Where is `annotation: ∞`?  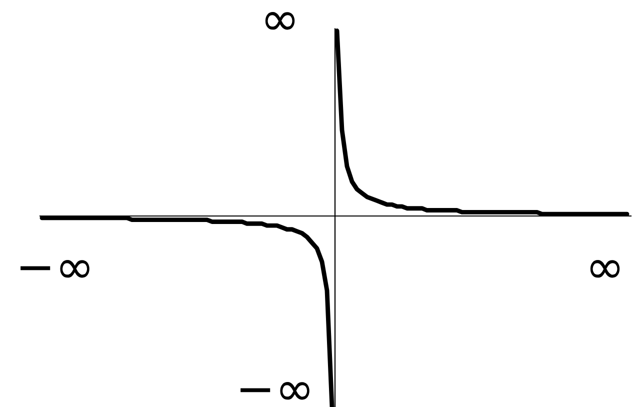
annotation: ∞ is located at coordinates (605, 269).